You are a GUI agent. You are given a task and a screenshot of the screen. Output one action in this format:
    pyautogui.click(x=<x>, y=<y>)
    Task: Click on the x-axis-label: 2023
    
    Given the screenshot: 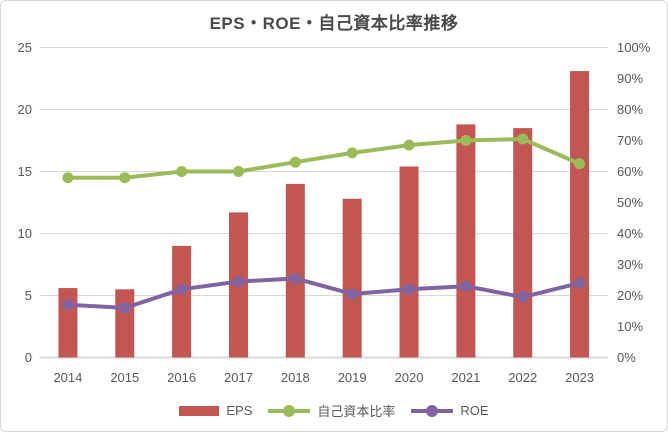 What is the action you would take?
    pyautogui.click(x=579, y=377)
    